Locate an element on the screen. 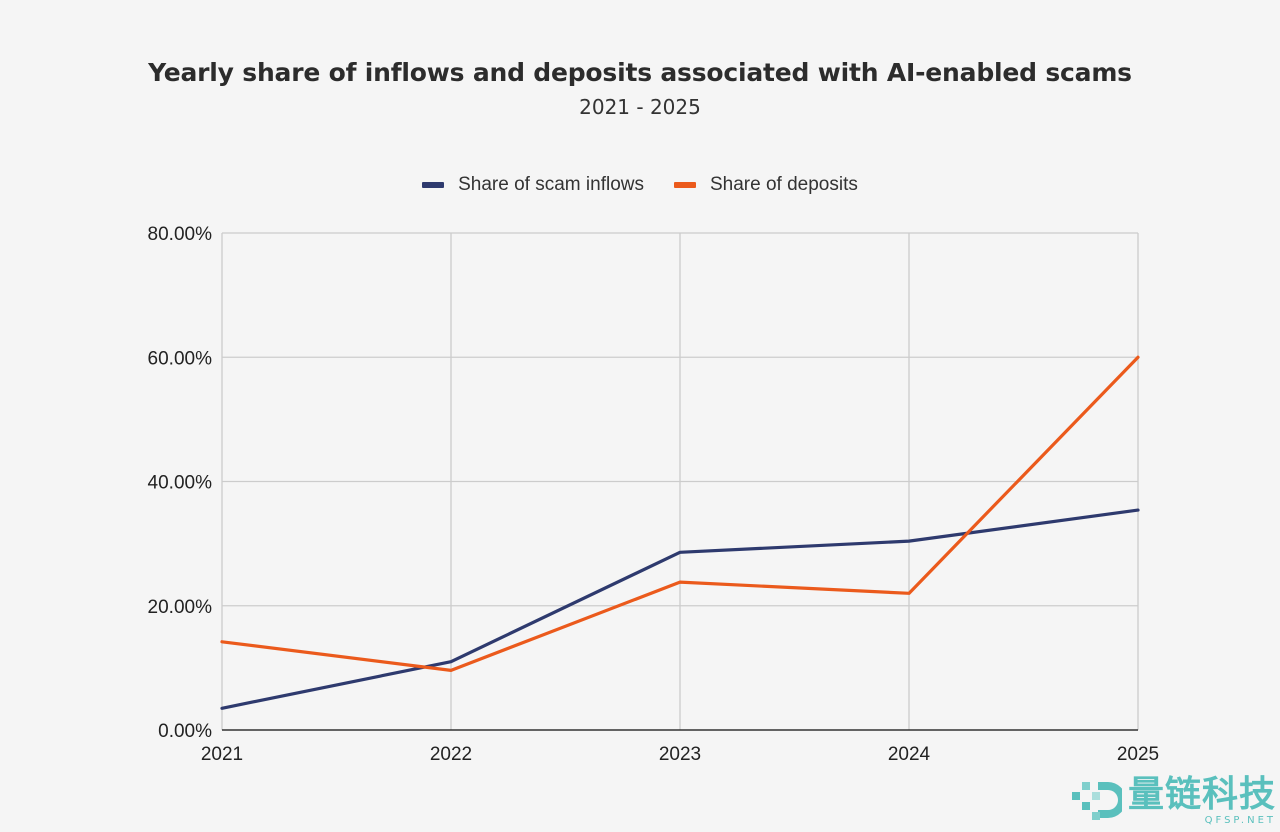  y-tick-label: 80.00% is located at coordinates (180, 234).